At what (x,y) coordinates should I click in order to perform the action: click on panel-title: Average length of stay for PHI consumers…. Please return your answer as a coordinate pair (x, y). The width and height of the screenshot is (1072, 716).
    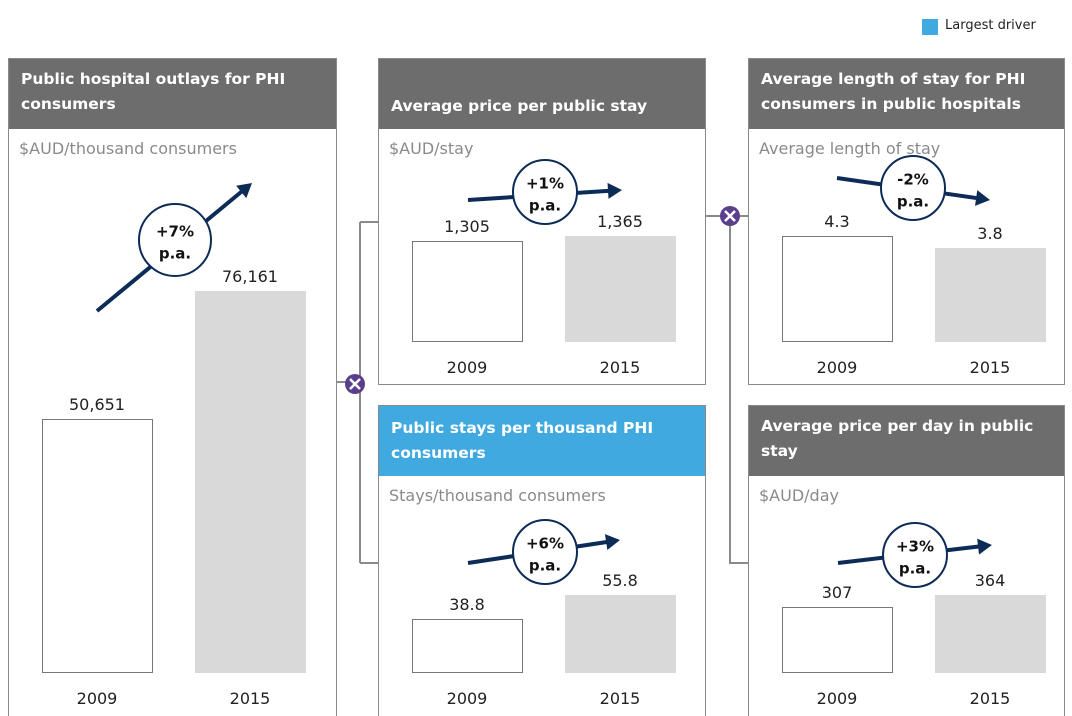
    Looking at the image, I should click on (906, 94).